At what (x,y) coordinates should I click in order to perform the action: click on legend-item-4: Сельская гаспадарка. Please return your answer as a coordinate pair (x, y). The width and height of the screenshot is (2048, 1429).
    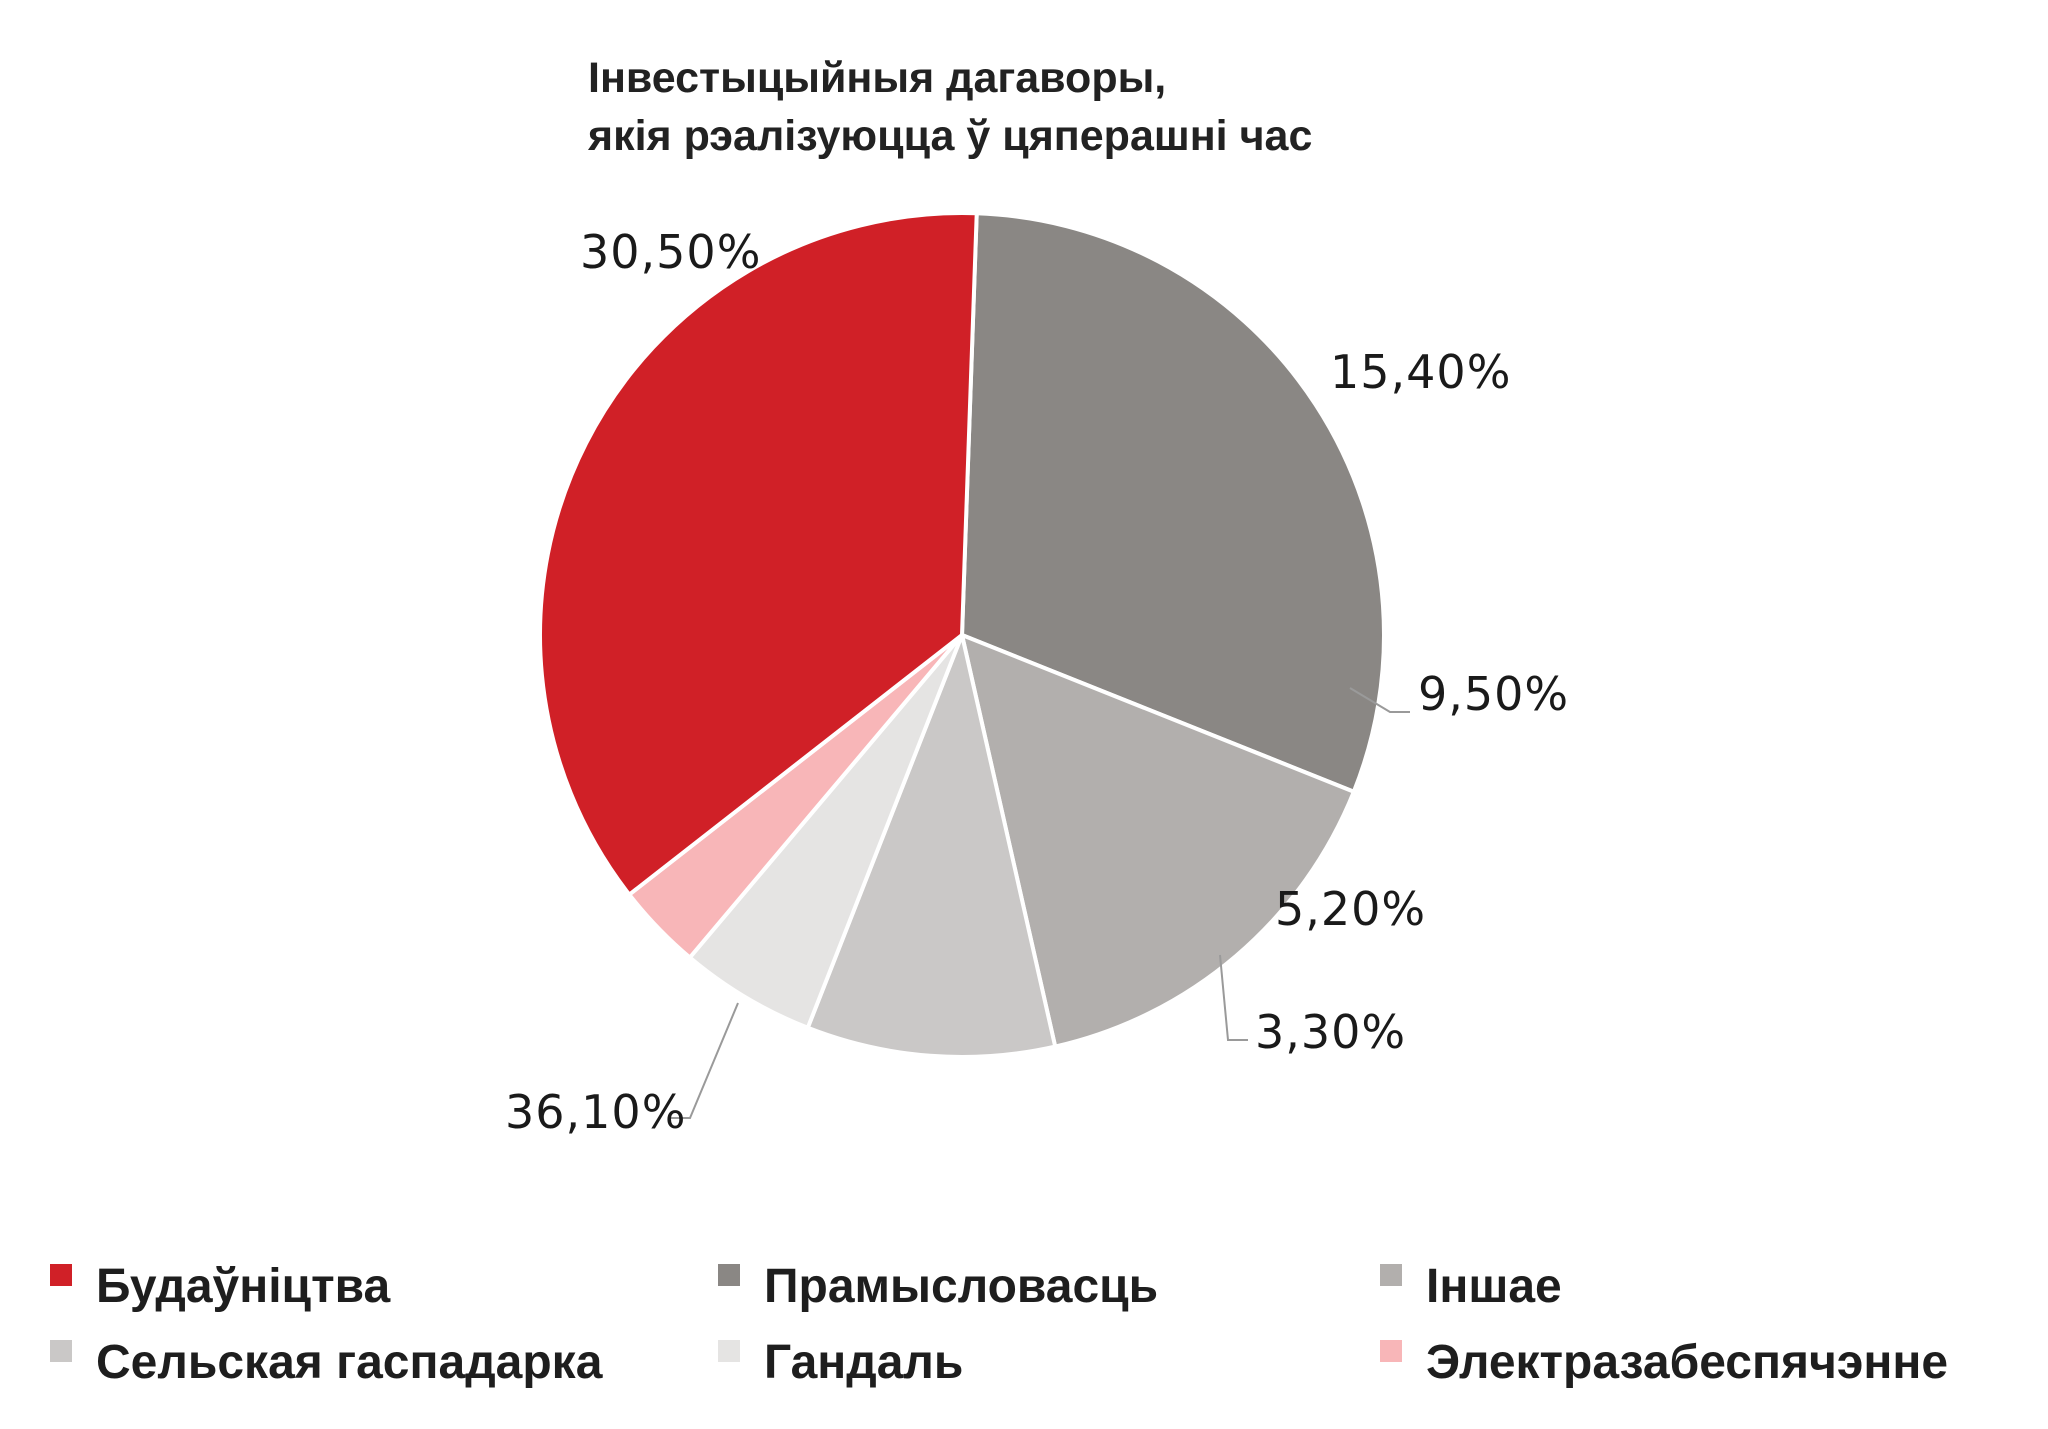
    Looking at the image, I should click on (326, 1362).